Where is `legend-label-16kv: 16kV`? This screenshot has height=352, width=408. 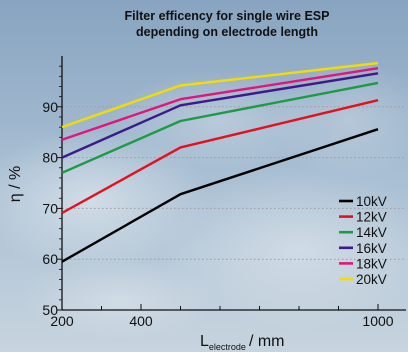
legend-label-16kv: 16kV is located at coordinates (371, 248).